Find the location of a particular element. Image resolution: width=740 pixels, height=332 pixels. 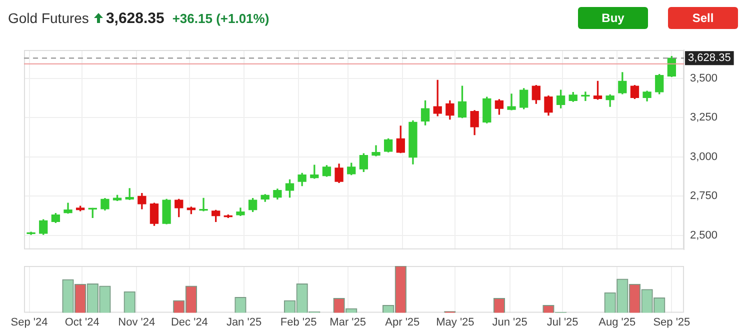

text: Sell is located at coordinates (703, 18).